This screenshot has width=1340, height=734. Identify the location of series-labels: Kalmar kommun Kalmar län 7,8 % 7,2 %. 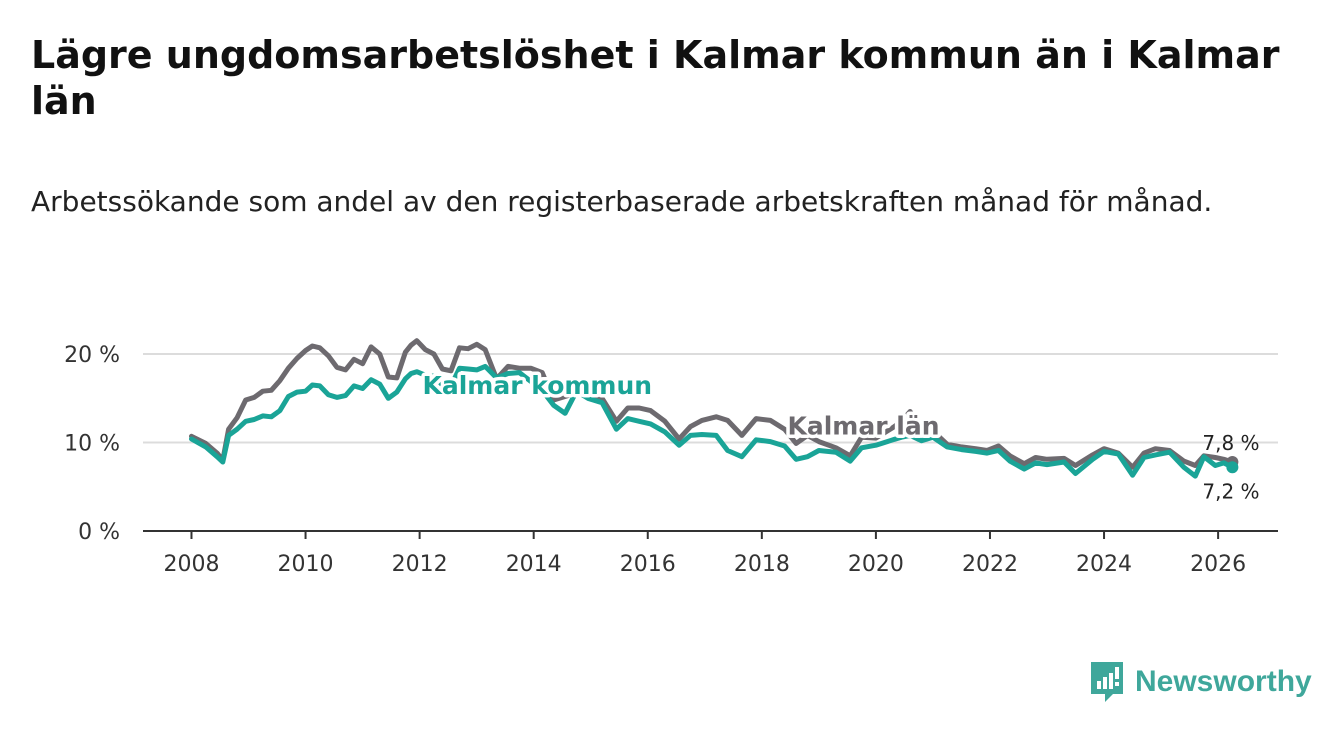
(839, 435).